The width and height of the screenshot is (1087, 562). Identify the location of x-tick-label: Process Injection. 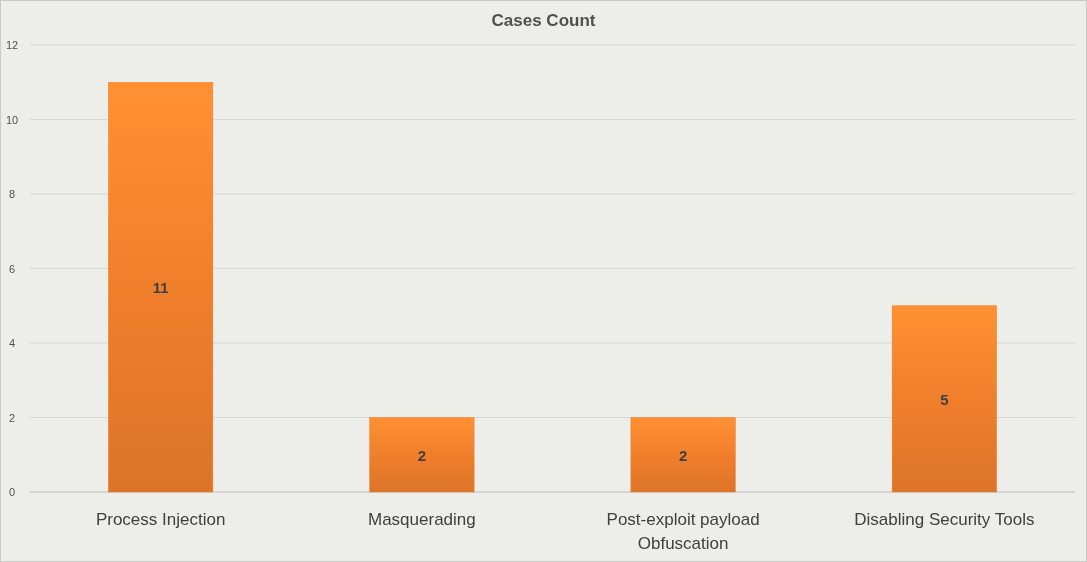
(160, 519).